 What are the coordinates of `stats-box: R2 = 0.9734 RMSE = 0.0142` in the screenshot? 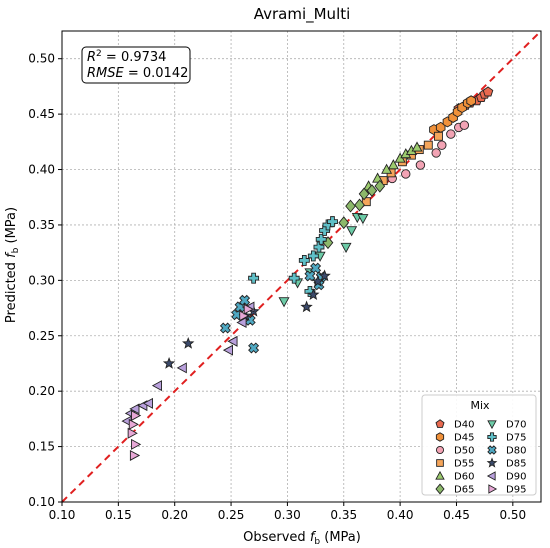 It's located at (136, 65).